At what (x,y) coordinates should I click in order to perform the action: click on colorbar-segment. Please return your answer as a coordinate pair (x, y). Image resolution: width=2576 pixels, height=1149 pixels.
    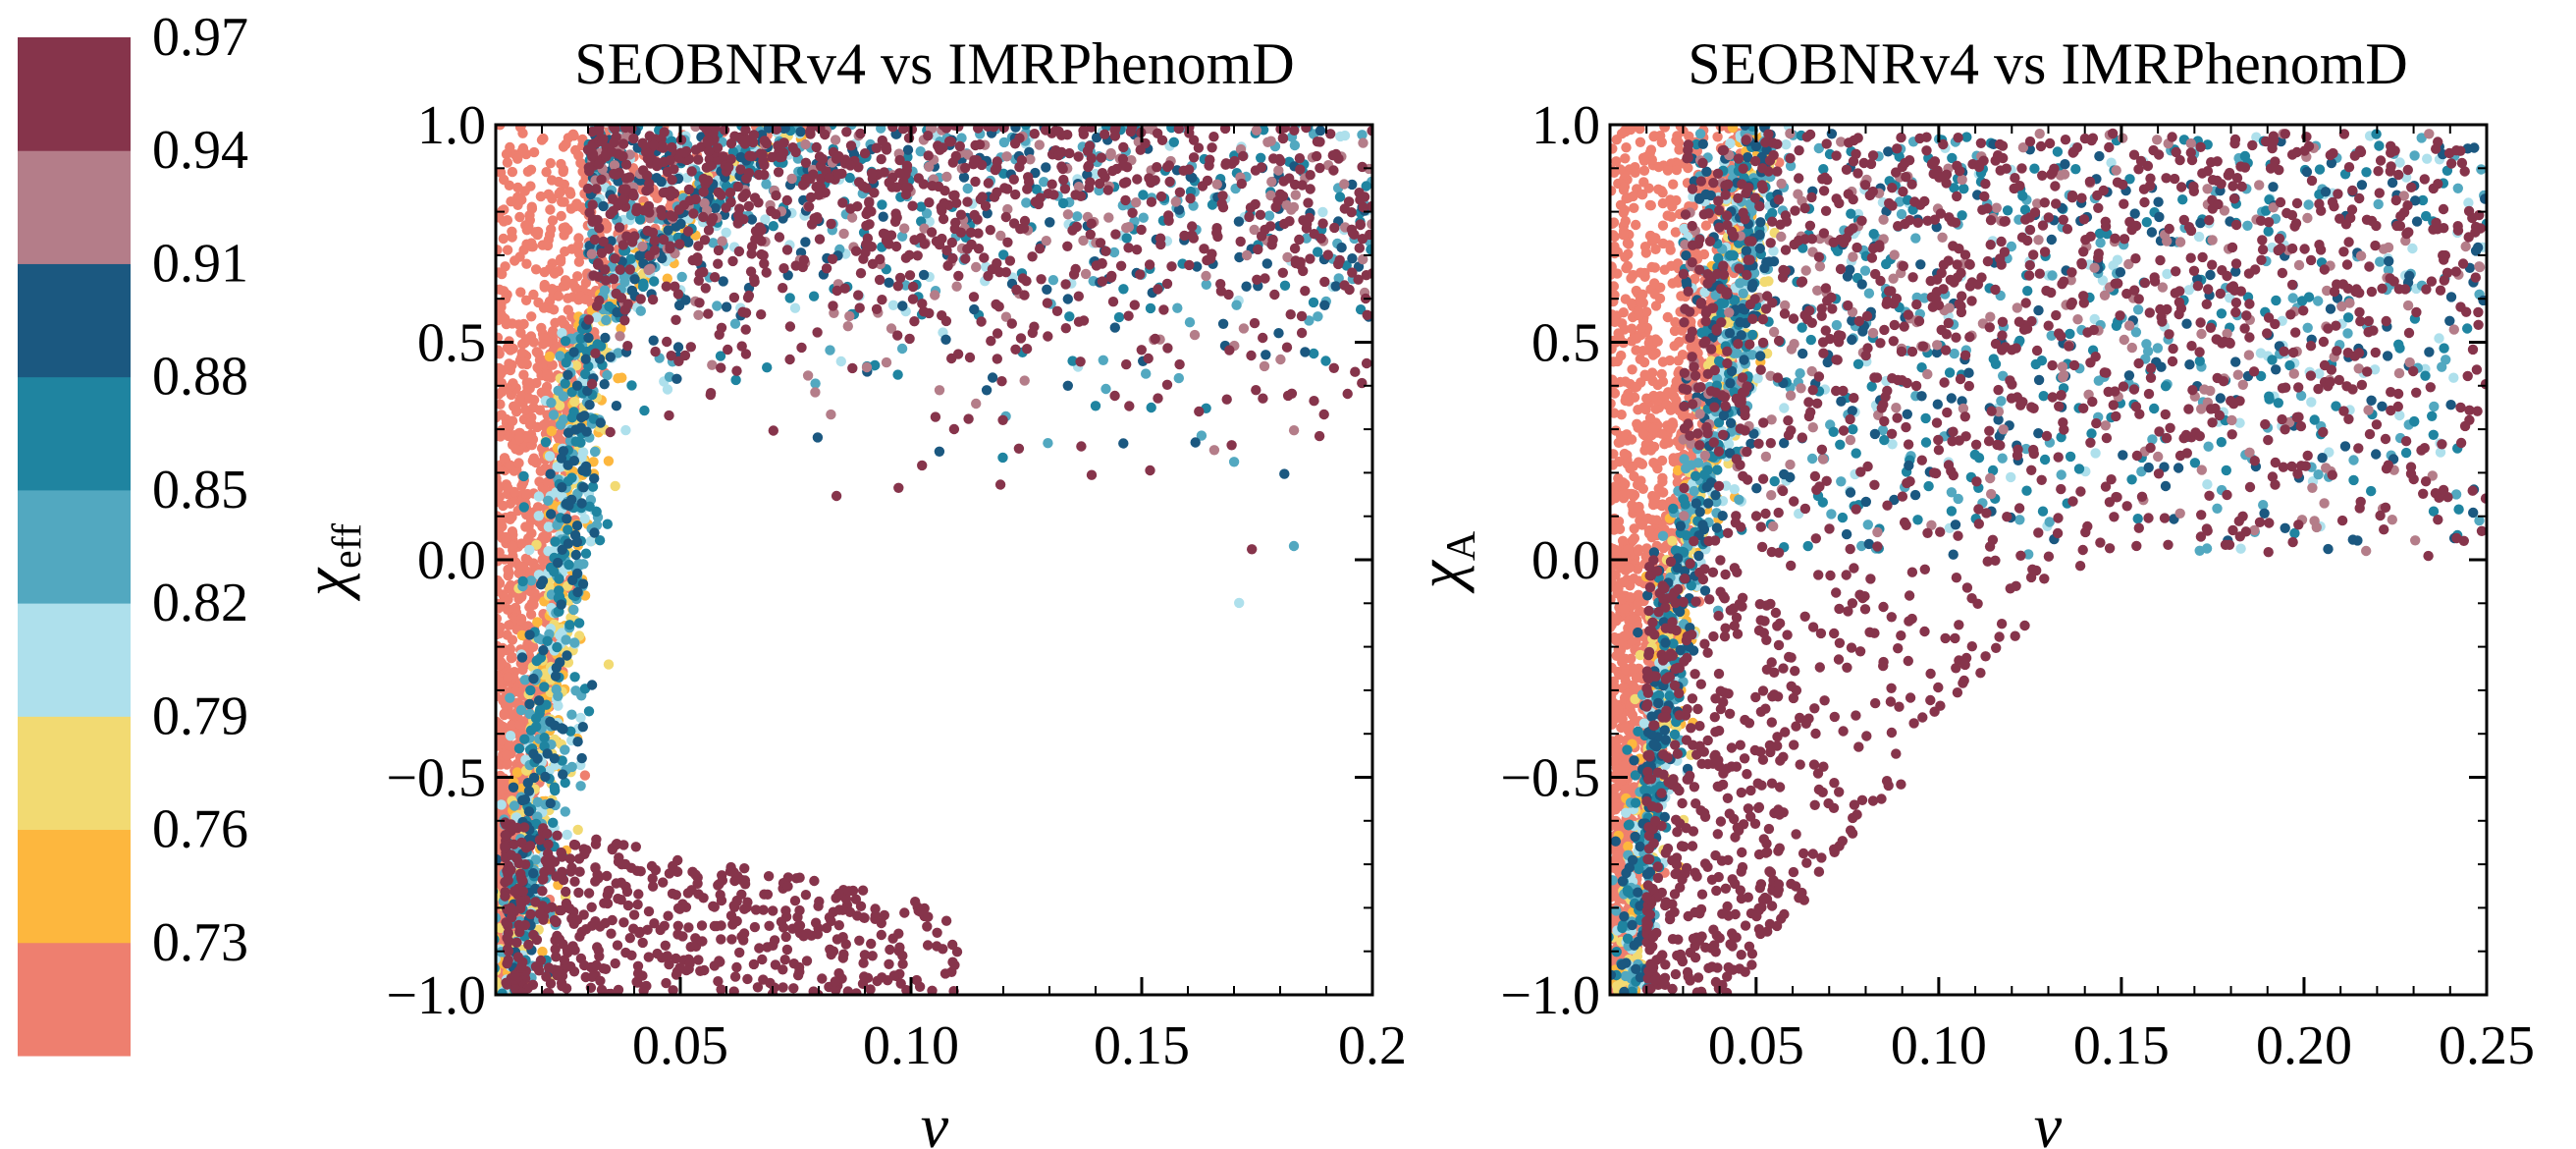
    Looking at the image, I should click on (74, 94).